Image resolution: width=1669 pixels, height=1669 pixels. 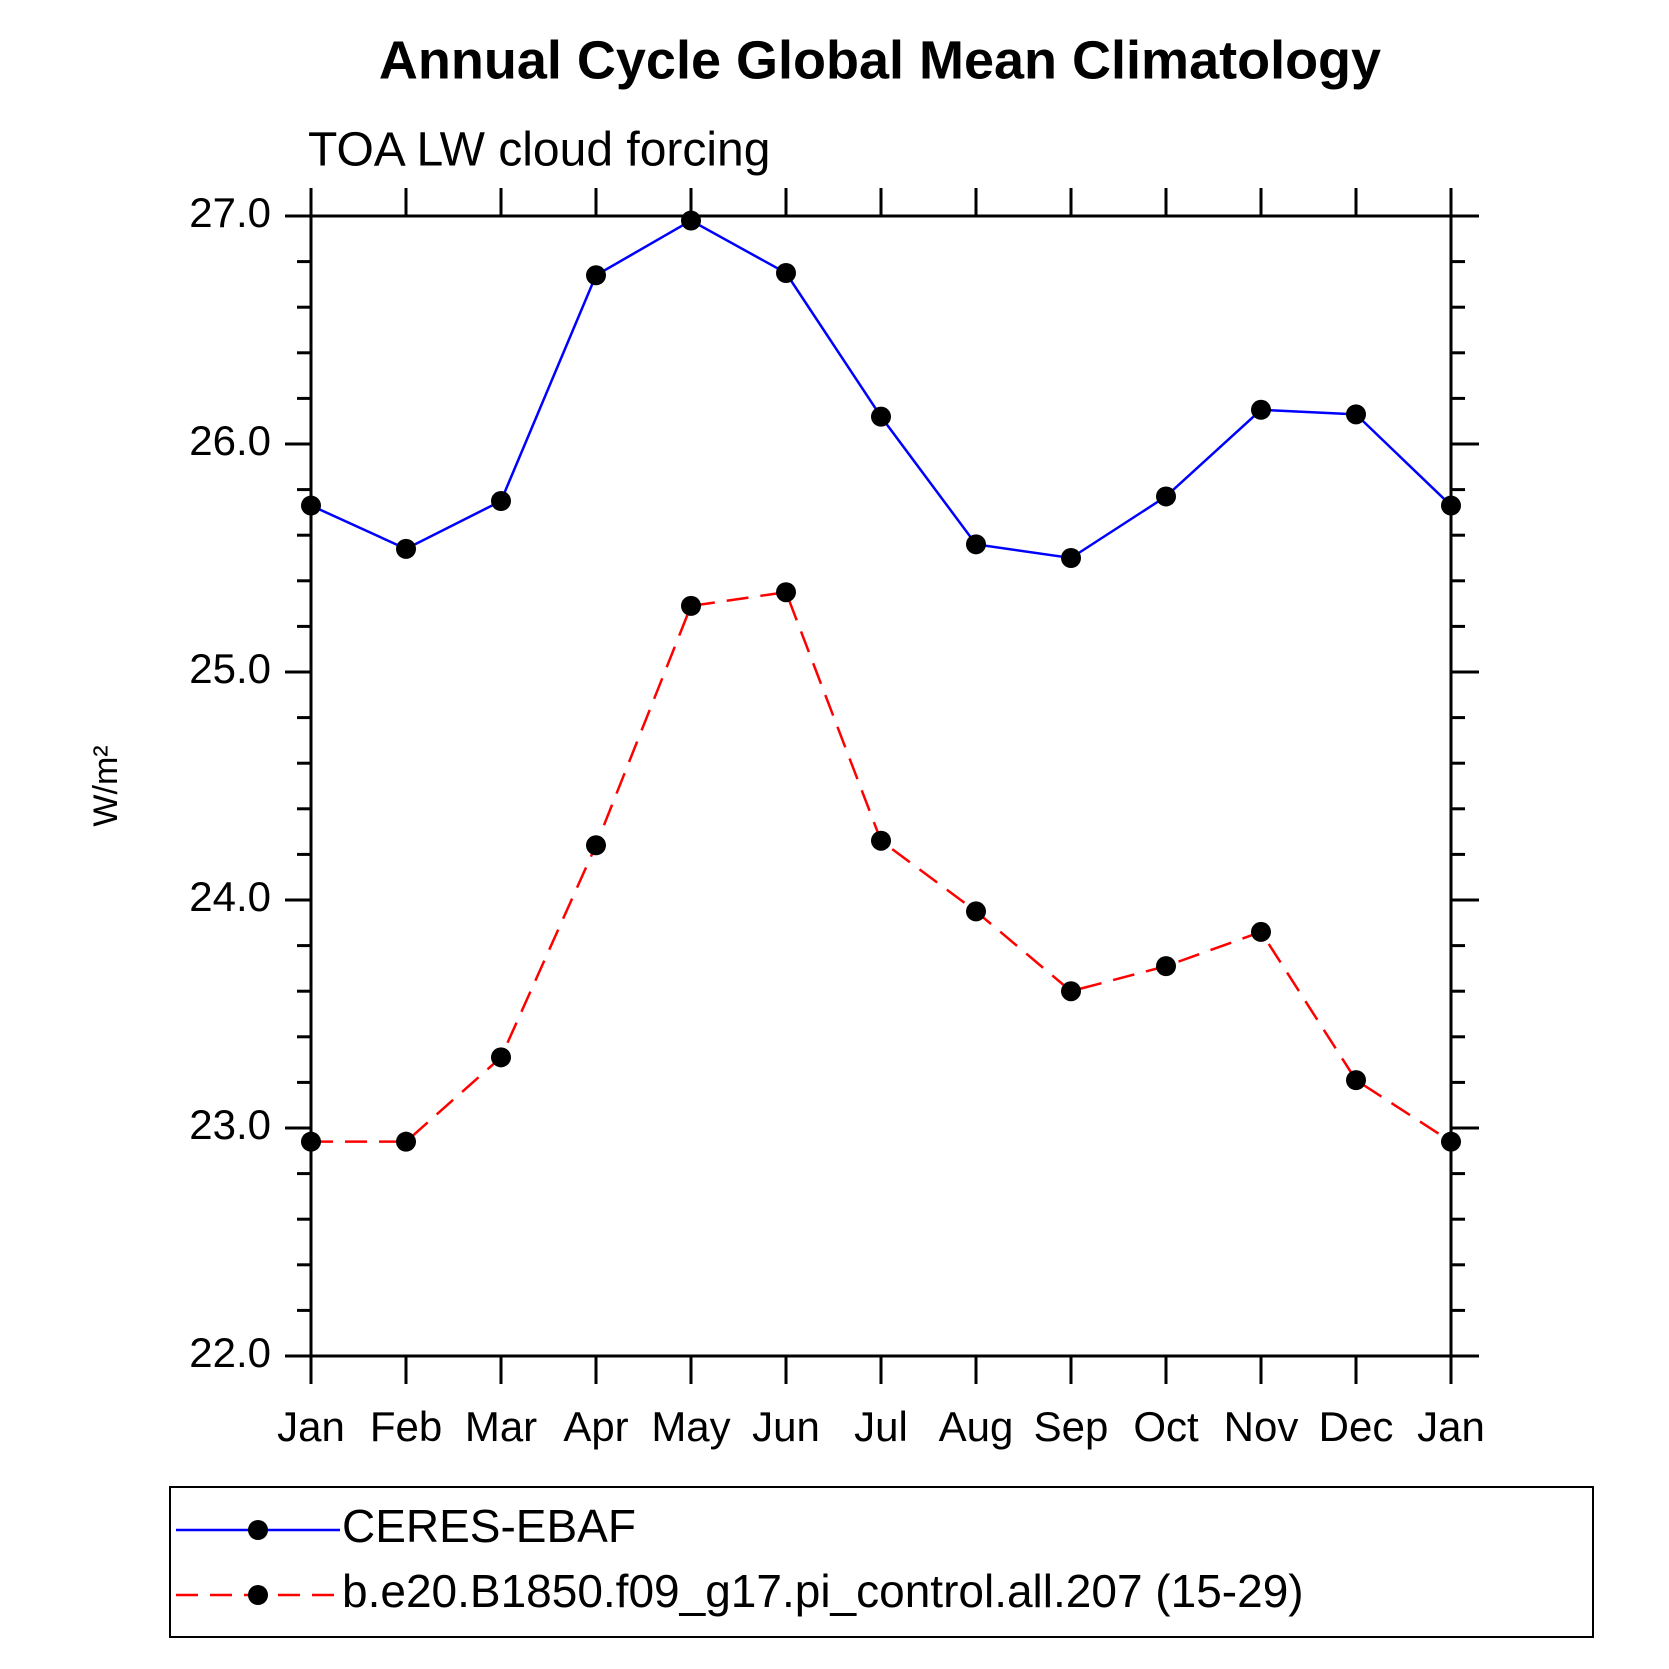 I want to click on x-tick-label: Sep, so click(x=1071, y=1426).